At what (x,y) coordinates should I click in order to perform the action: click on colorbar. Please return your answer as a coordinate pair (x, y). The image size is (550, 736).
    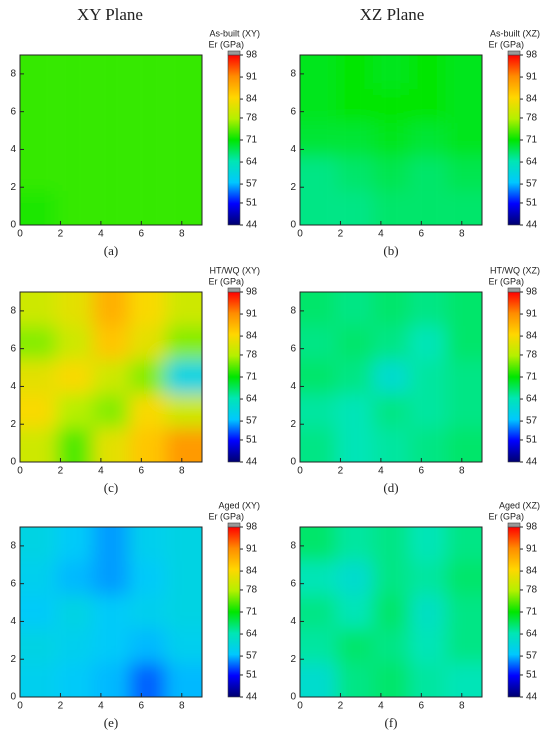
    Looking at the image, I should click on (514, 612).